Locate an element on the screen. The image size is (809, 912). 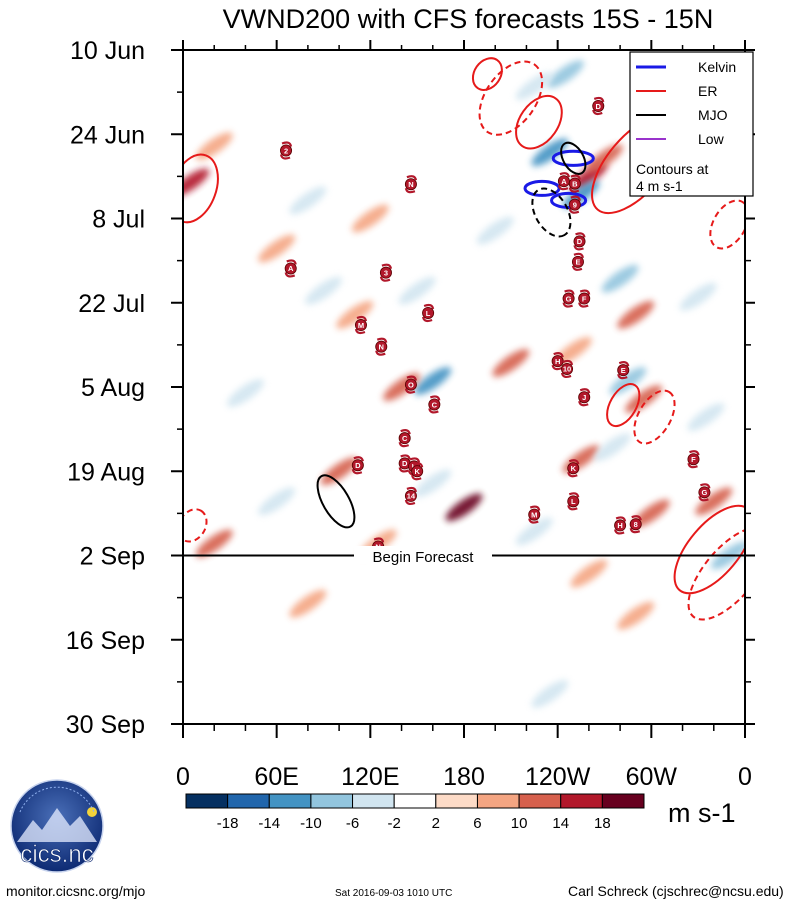
forecast-label-bg is located at coordinates (423, 555).